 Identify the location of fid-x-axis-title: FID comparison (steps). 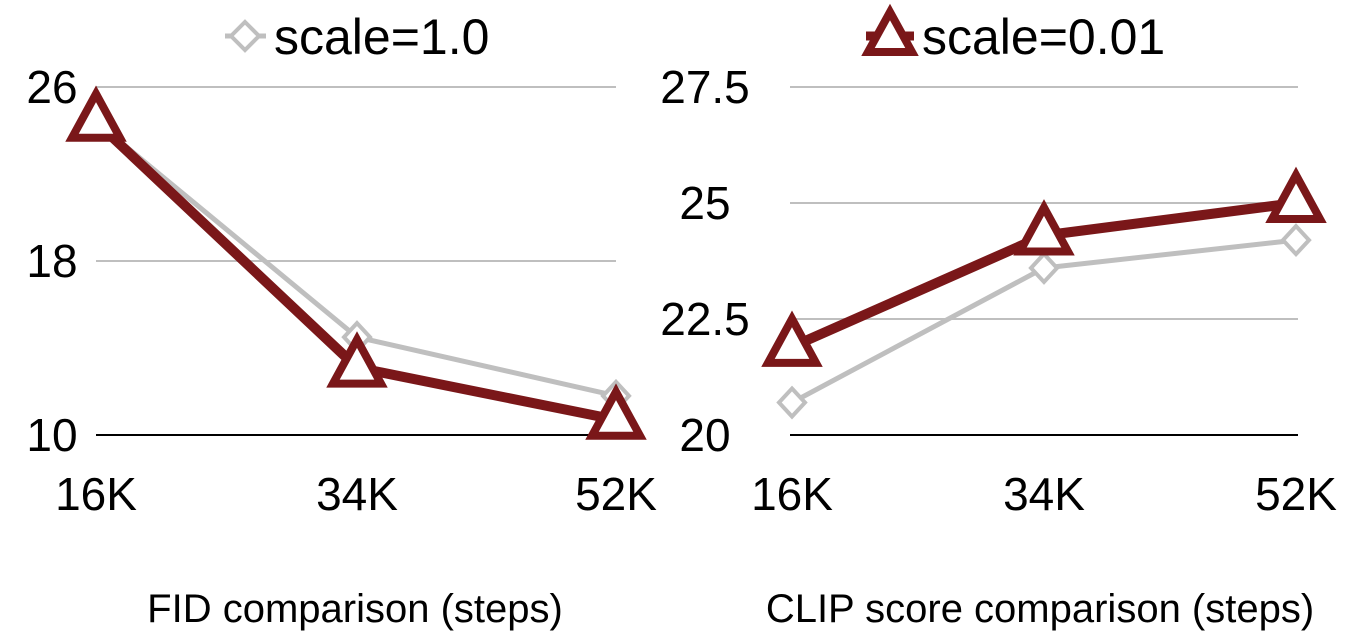
(355, 609).